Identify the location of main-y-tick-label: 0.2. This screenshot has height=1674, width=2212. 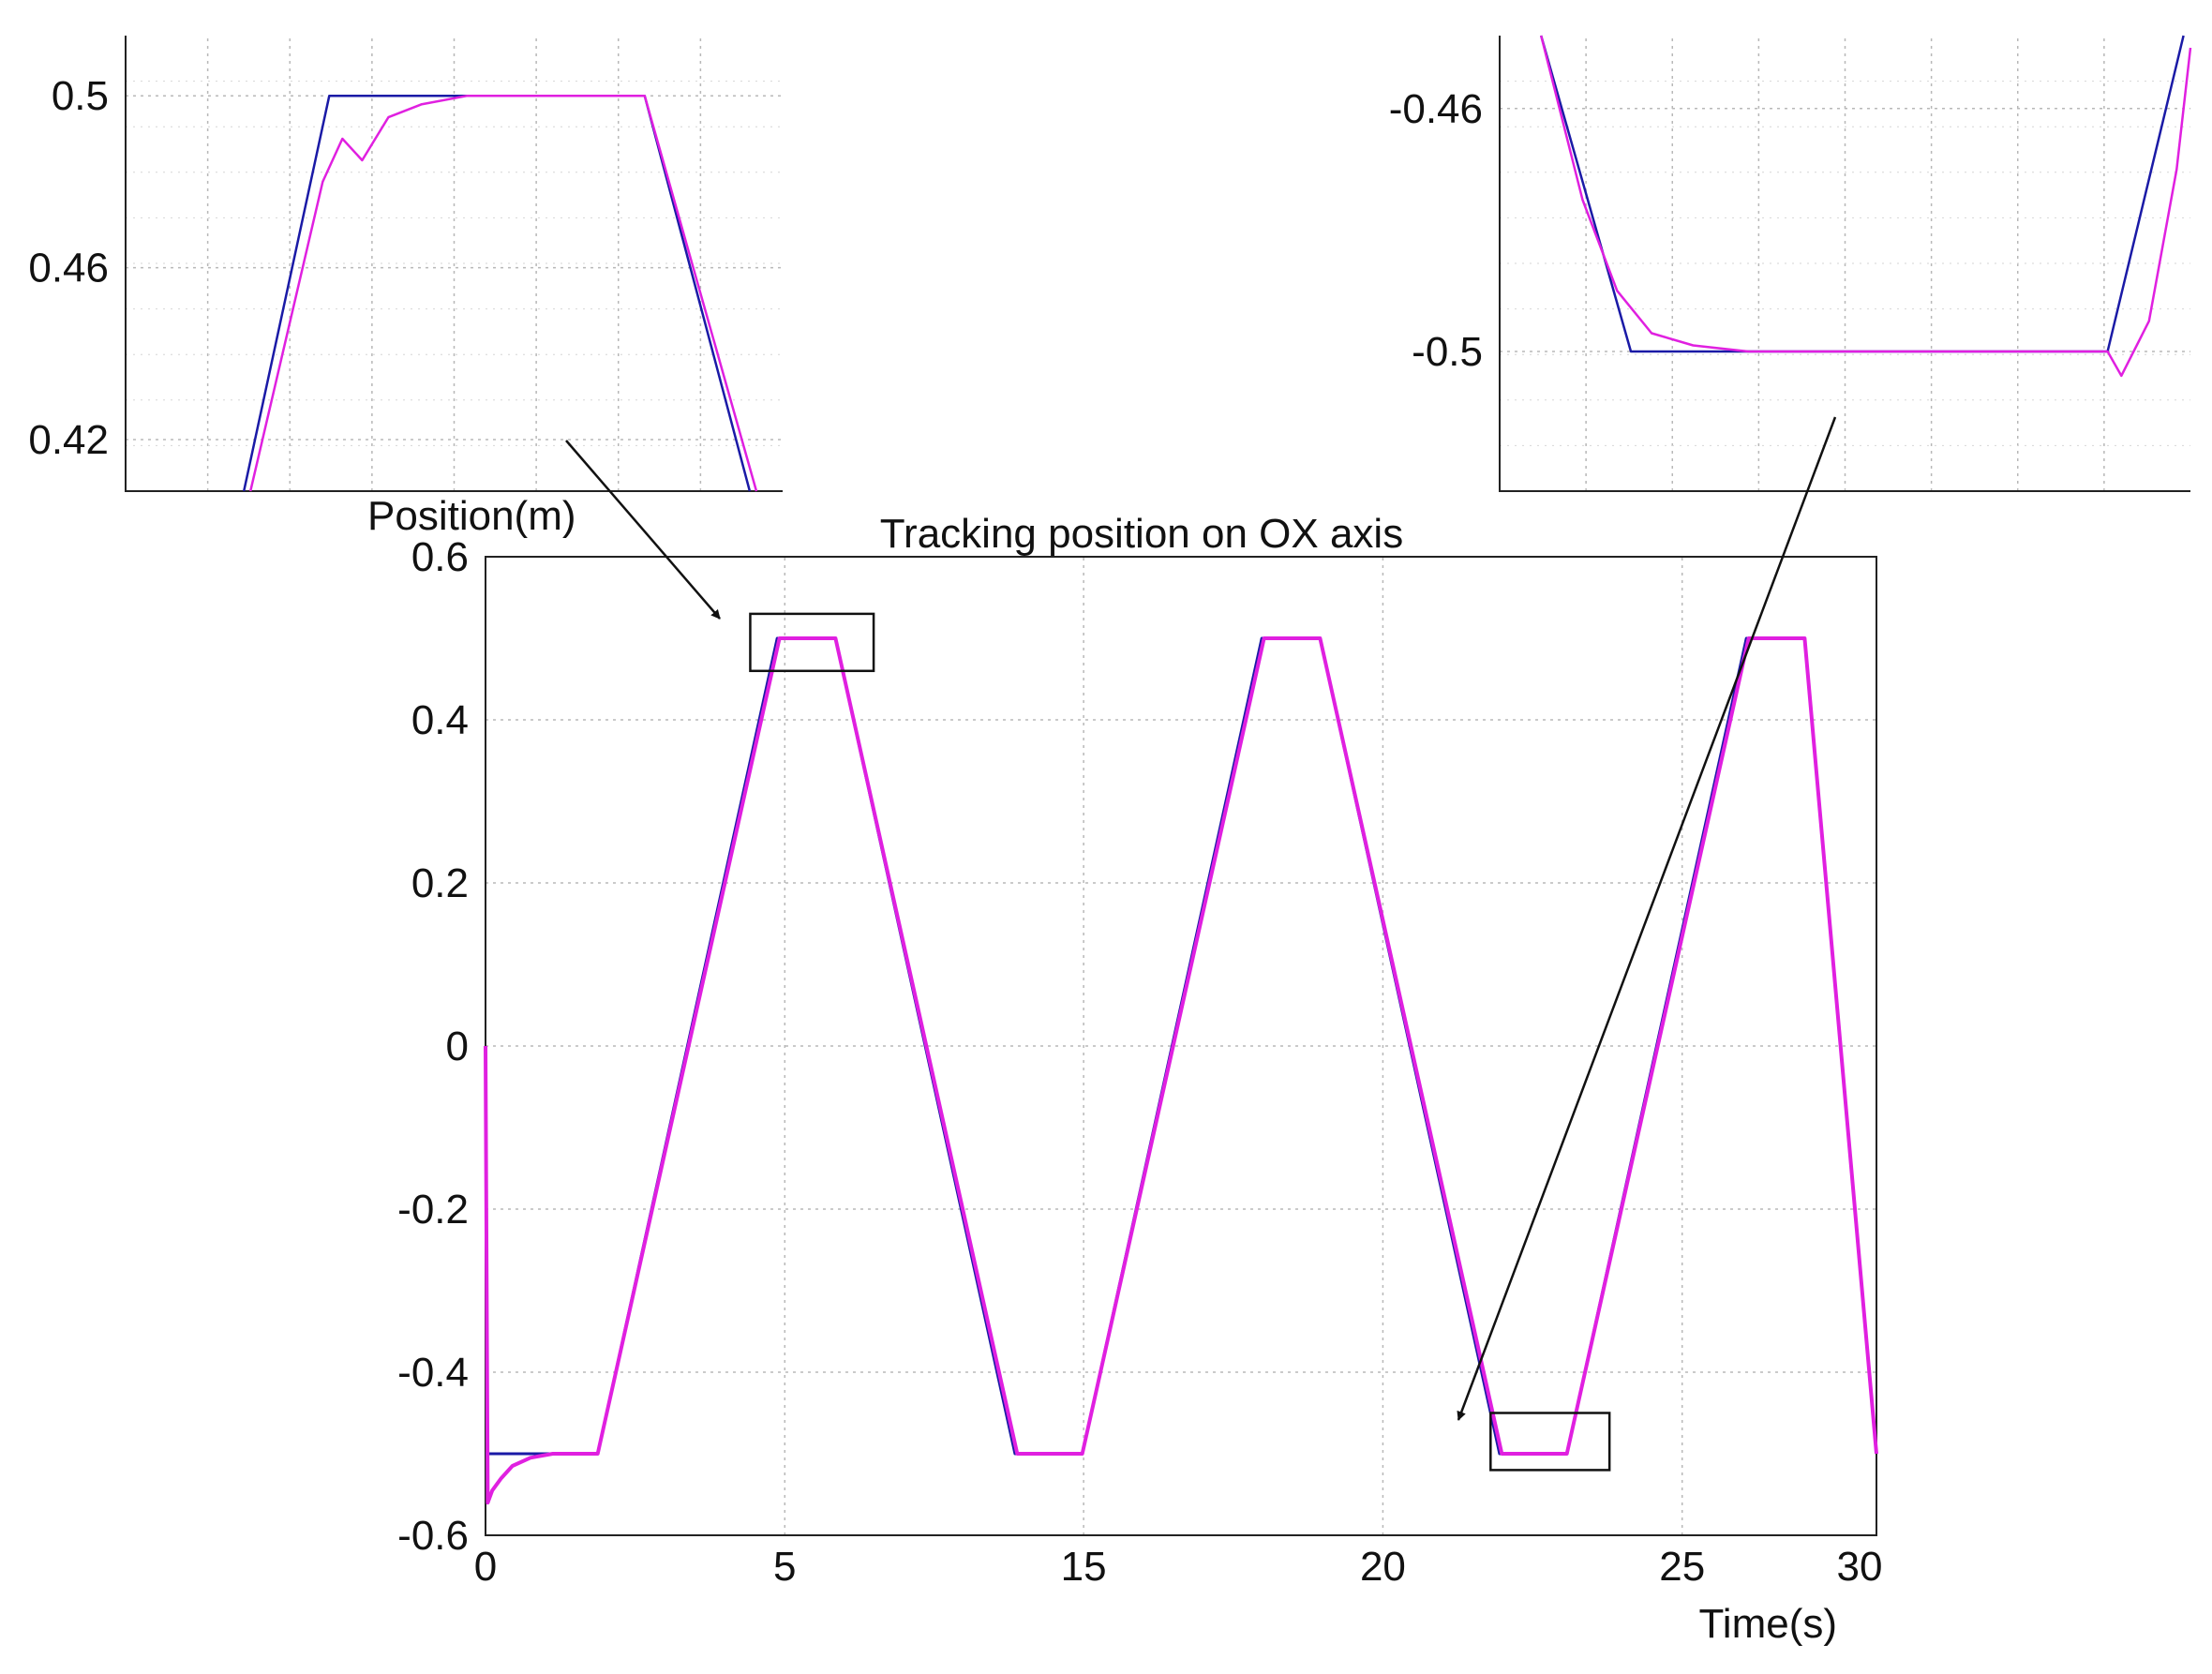
(440, 883).